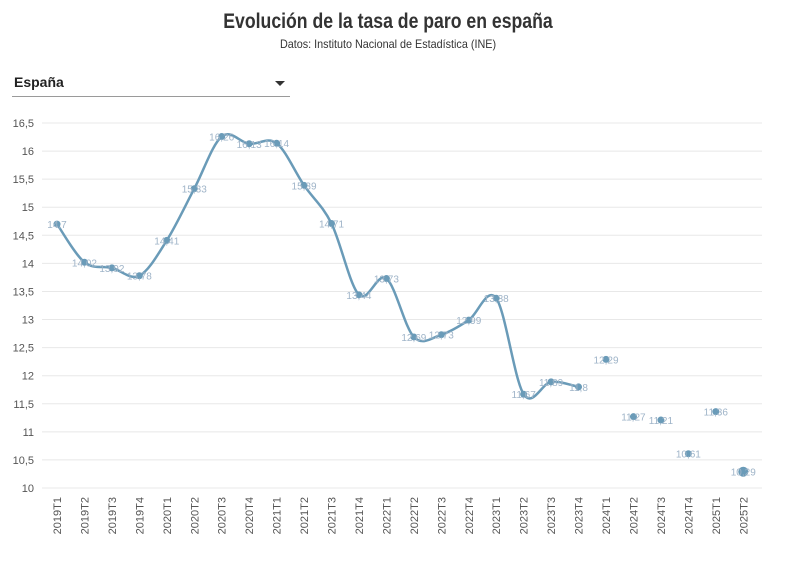 This screenshot has height=575, width=794. Describe the element at coordinates (333, 515) in the screenshot. I see `x-tick-label: 2021T3` at that location.